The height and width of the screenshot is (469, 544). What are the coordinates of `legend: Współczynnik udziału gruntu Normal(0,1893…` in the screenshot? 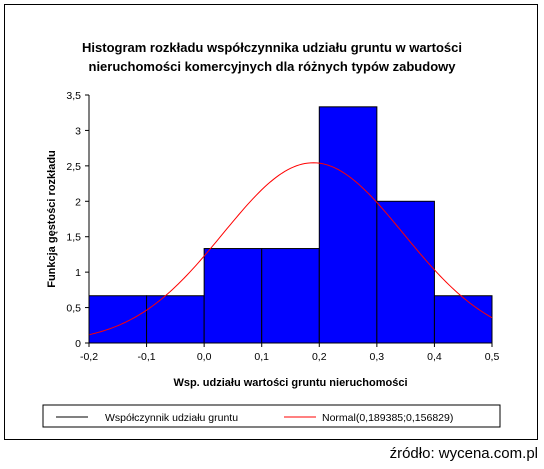 It's located at (271, 416).